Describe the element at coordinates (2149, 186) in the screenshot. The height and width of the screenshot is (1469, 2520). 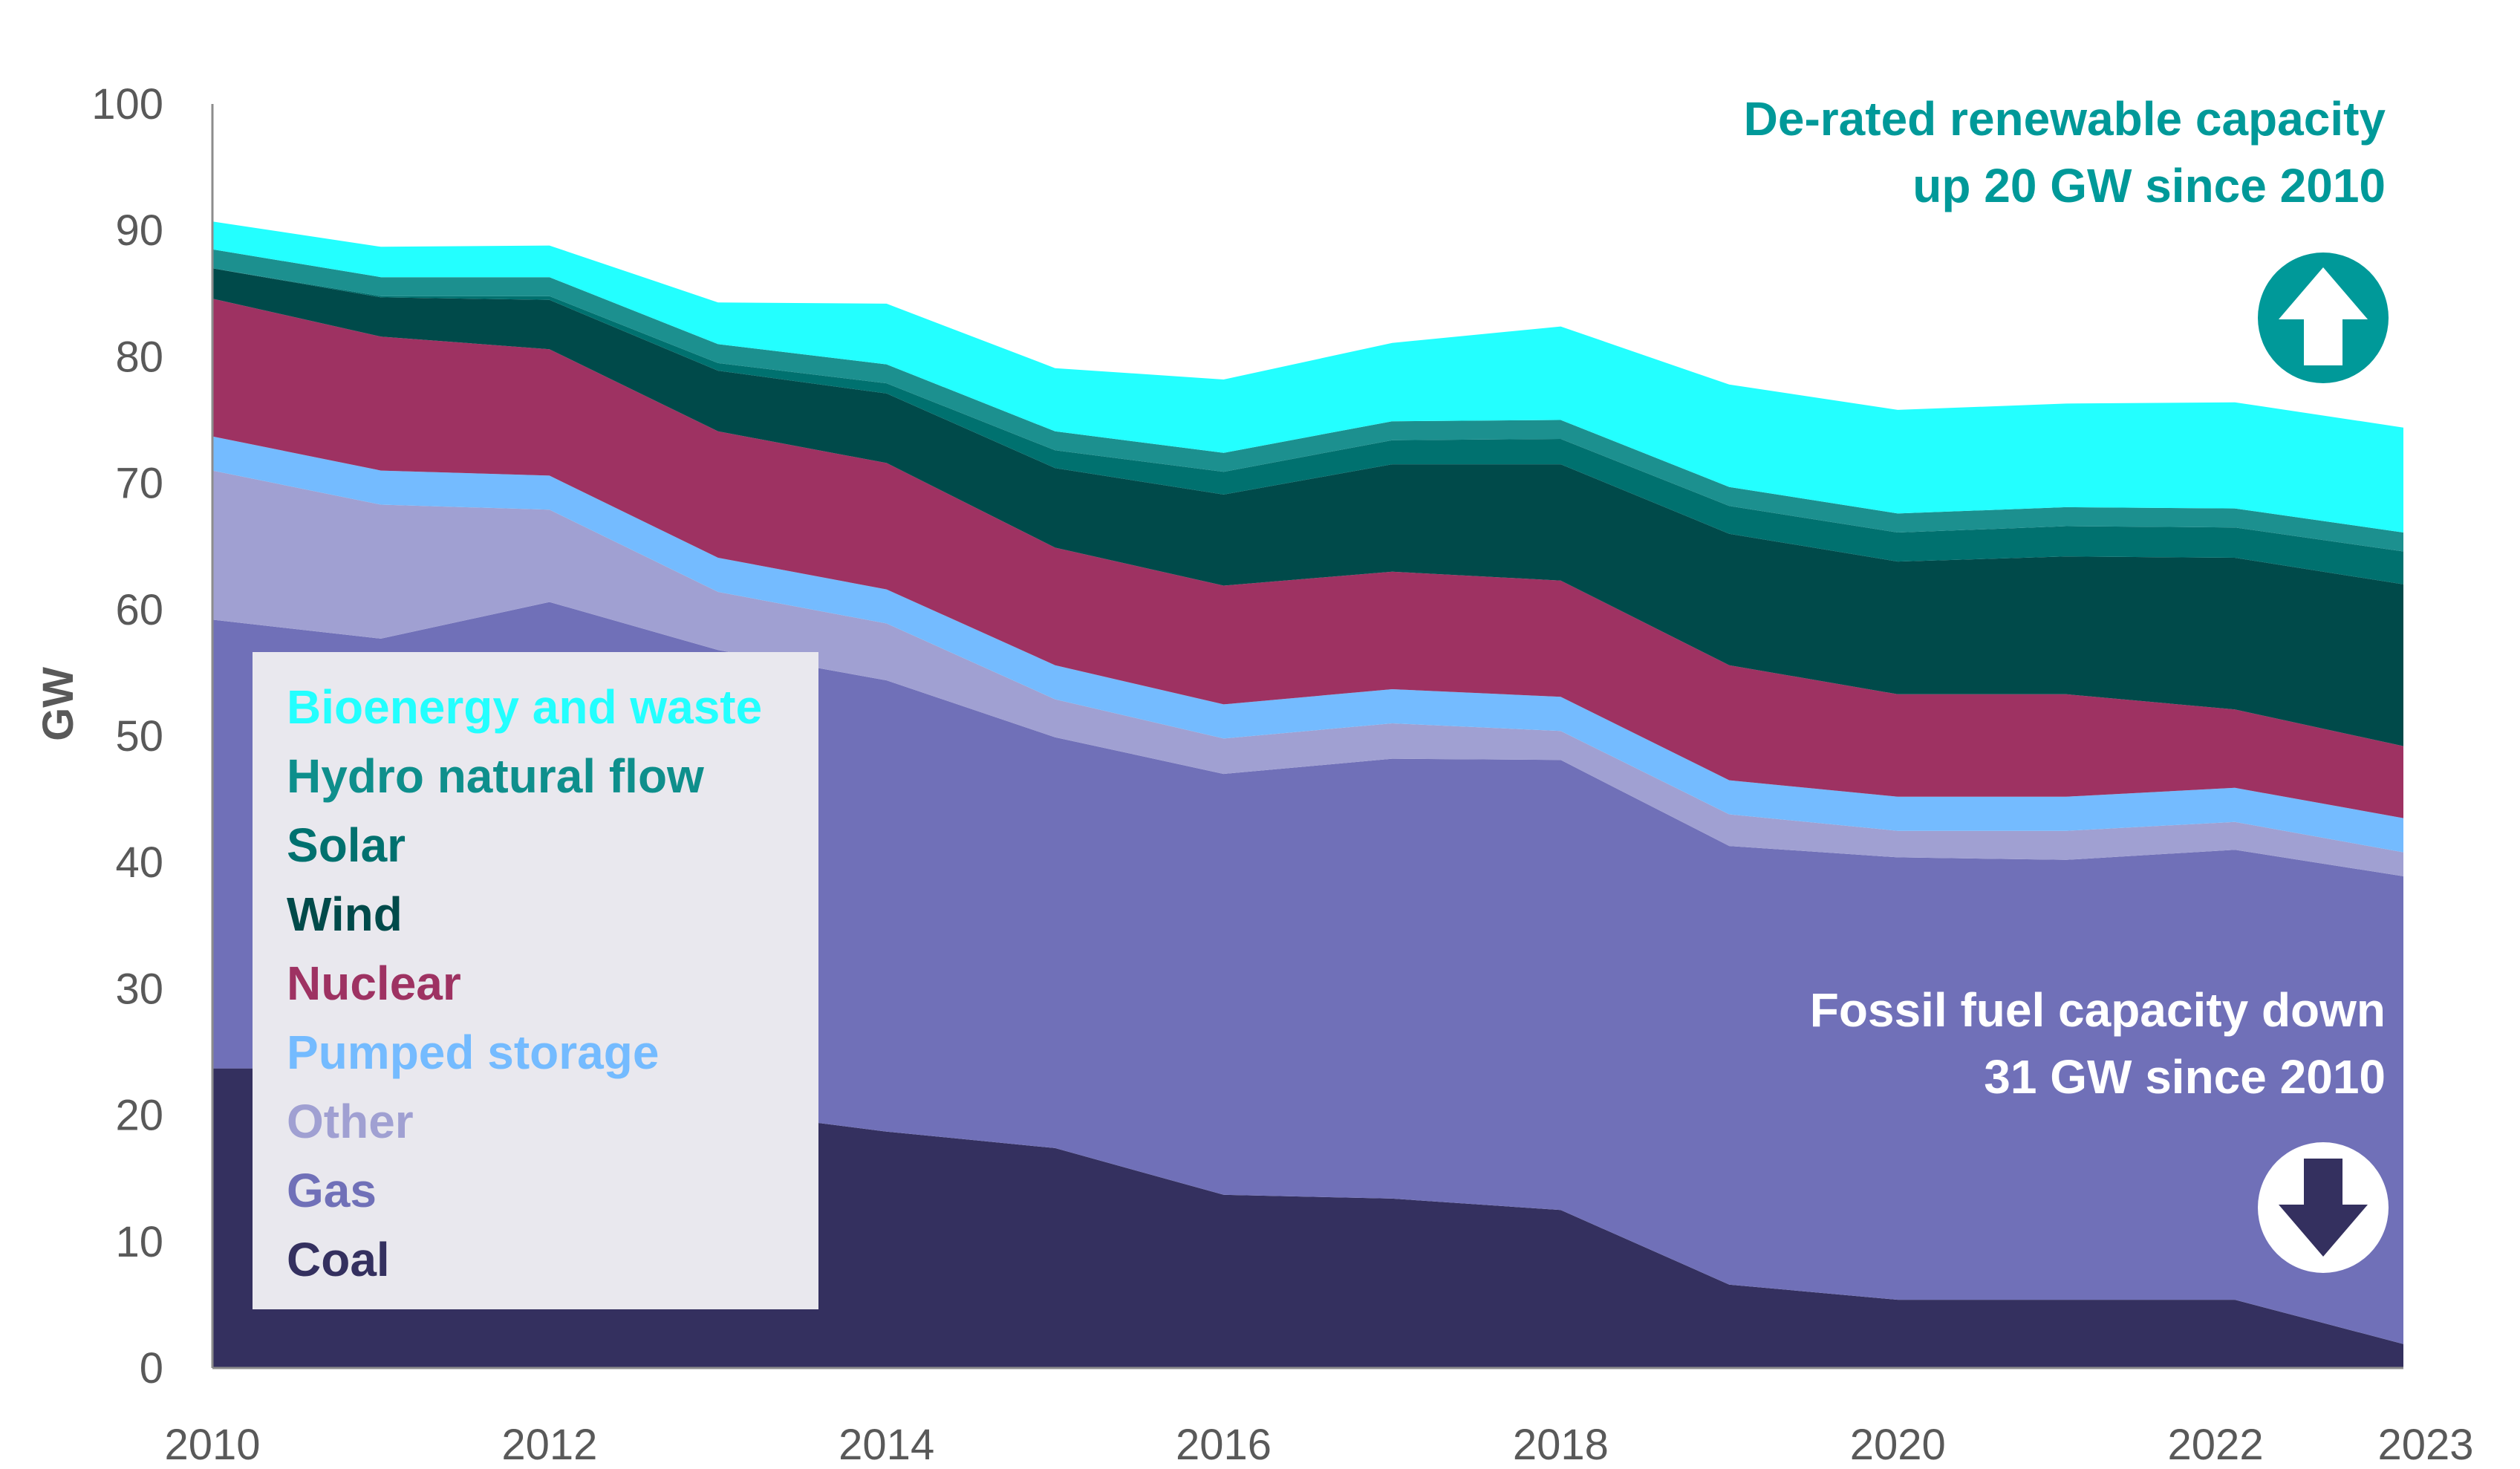
I see `renewable-annotation-line-2: up 20 GW since 2010` at that location.